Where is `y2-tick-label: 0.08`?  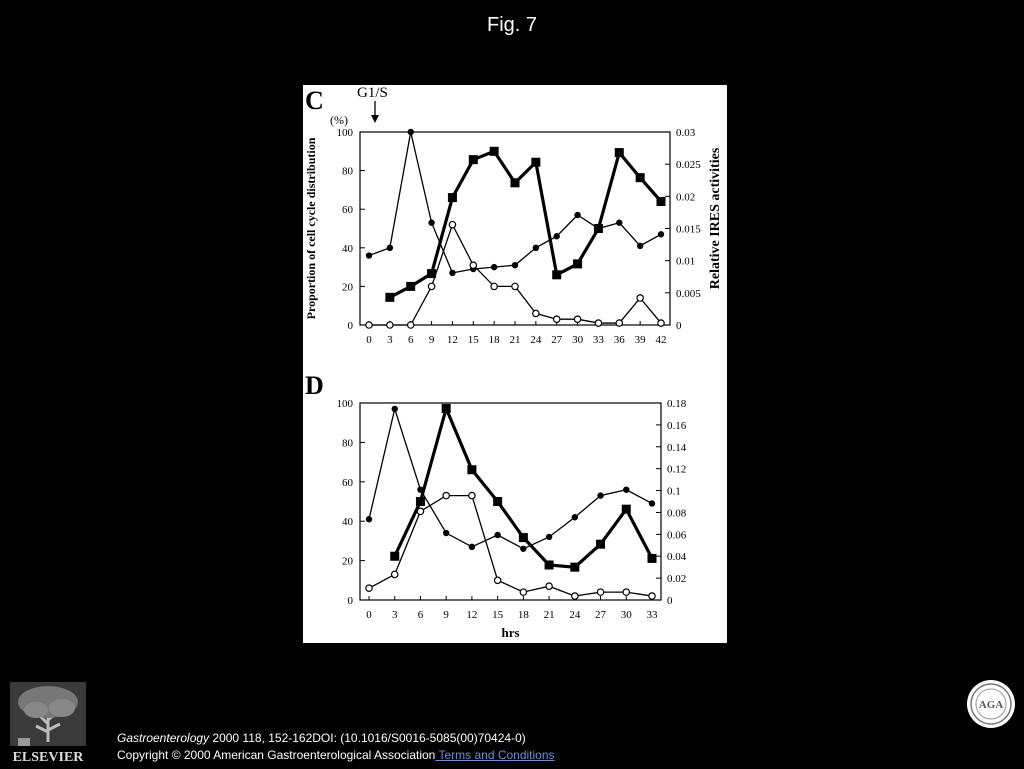
y2-tick-label: 0.08 is located at coordinates (677, 513).